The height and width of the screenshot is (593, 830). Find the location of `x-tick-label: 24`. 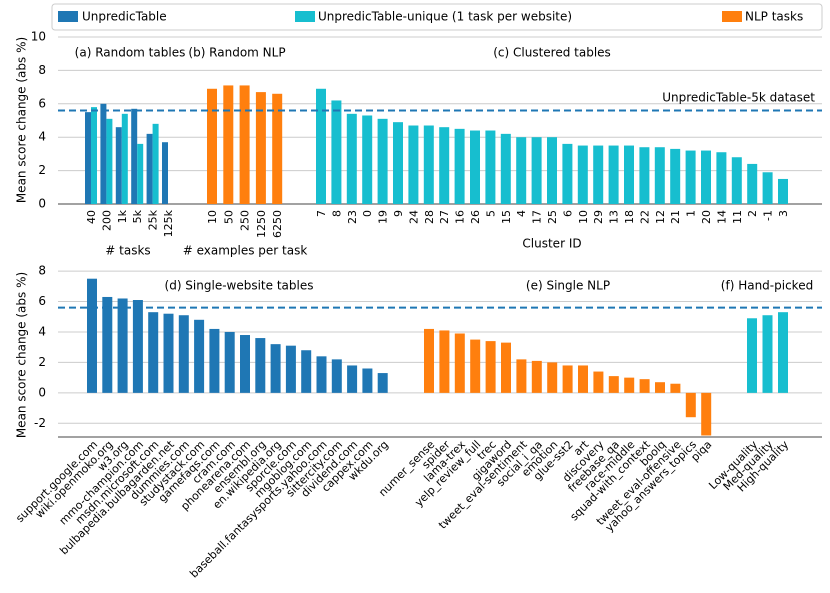

x-tick-label: 24 is located at coordinates (413, 217).